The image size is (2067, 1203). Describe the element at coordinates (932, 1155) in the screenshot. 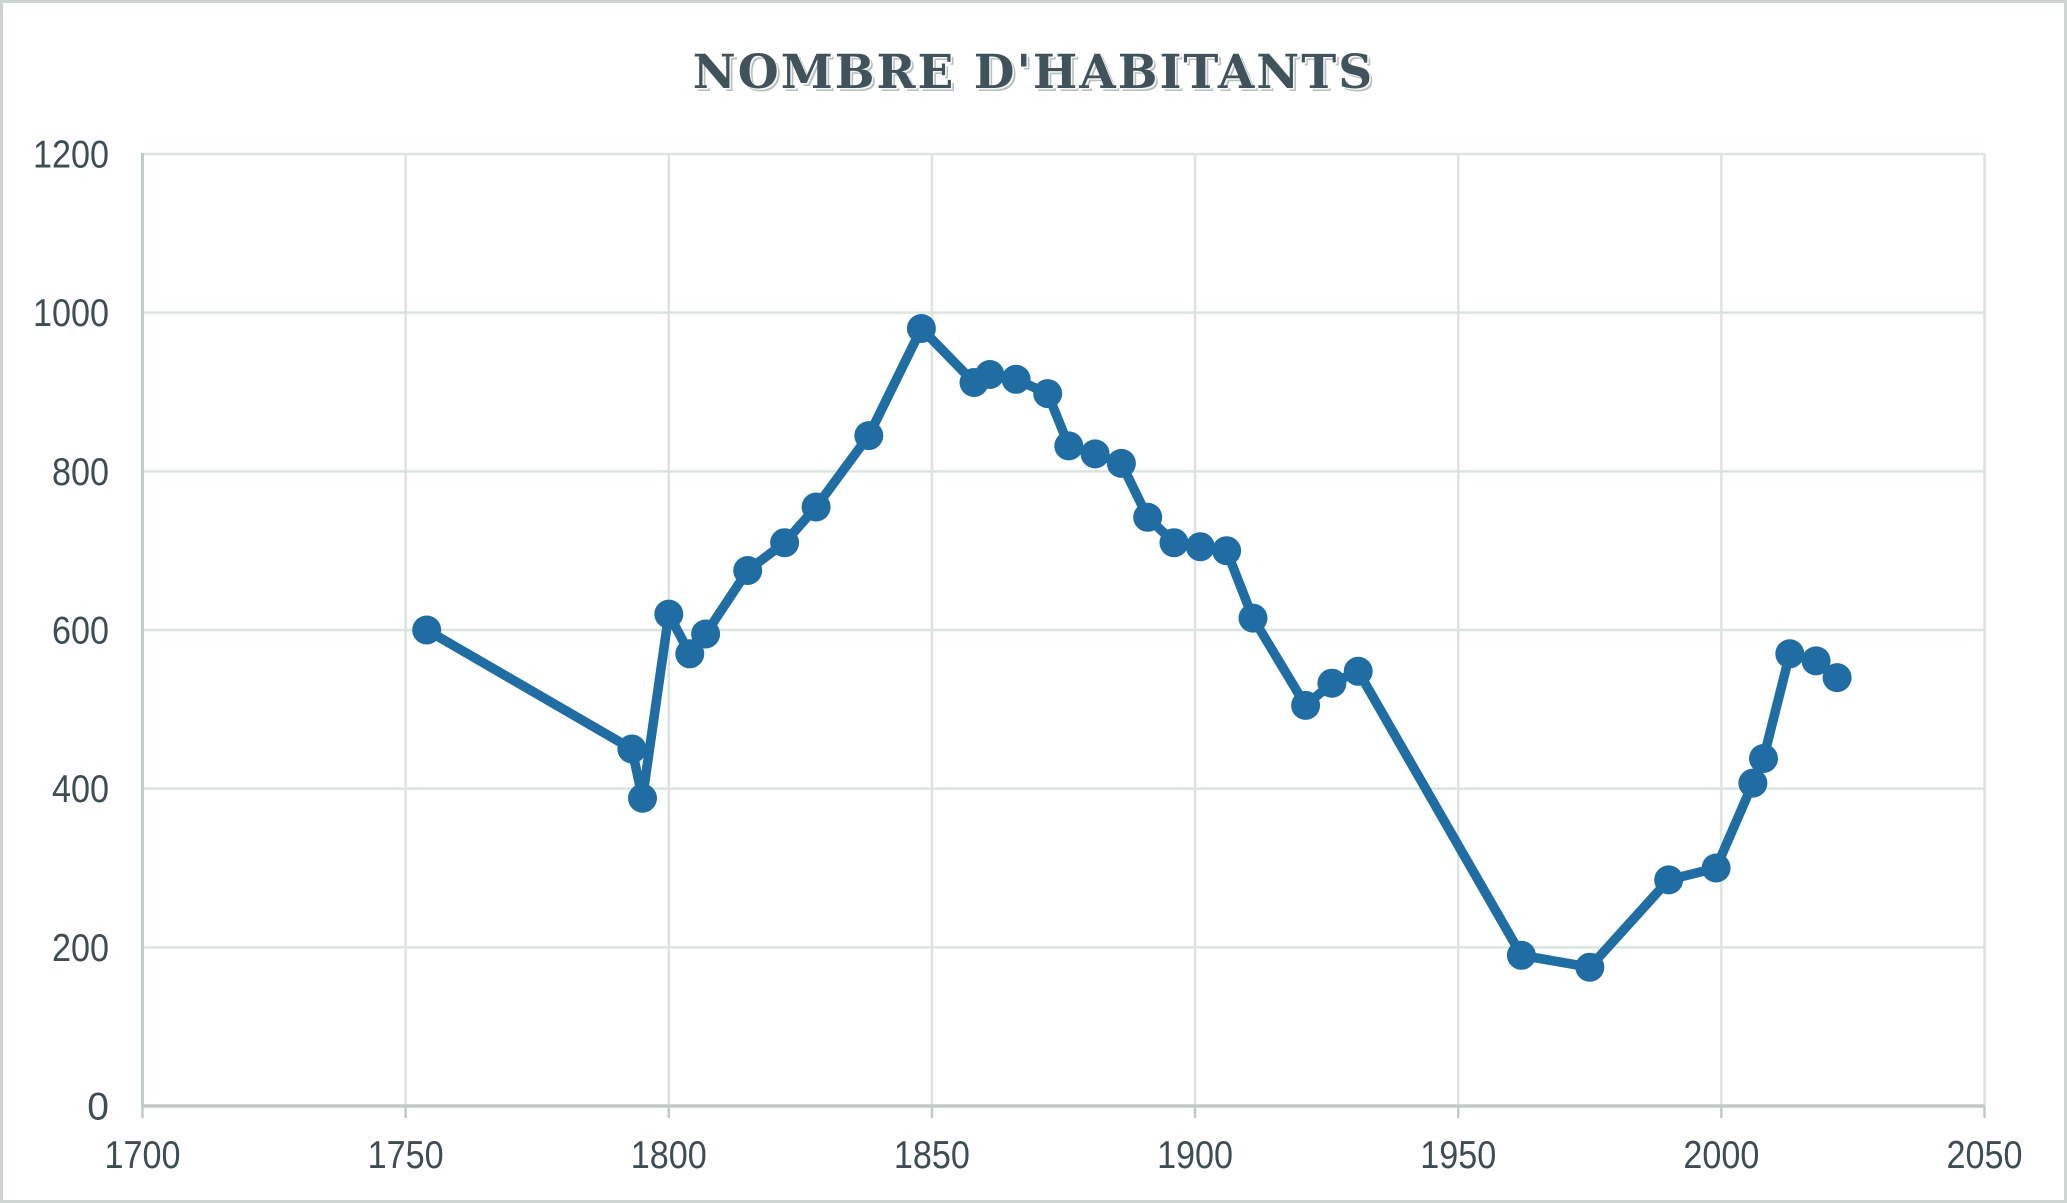

I see `x-tick-label: 1850` at that location.